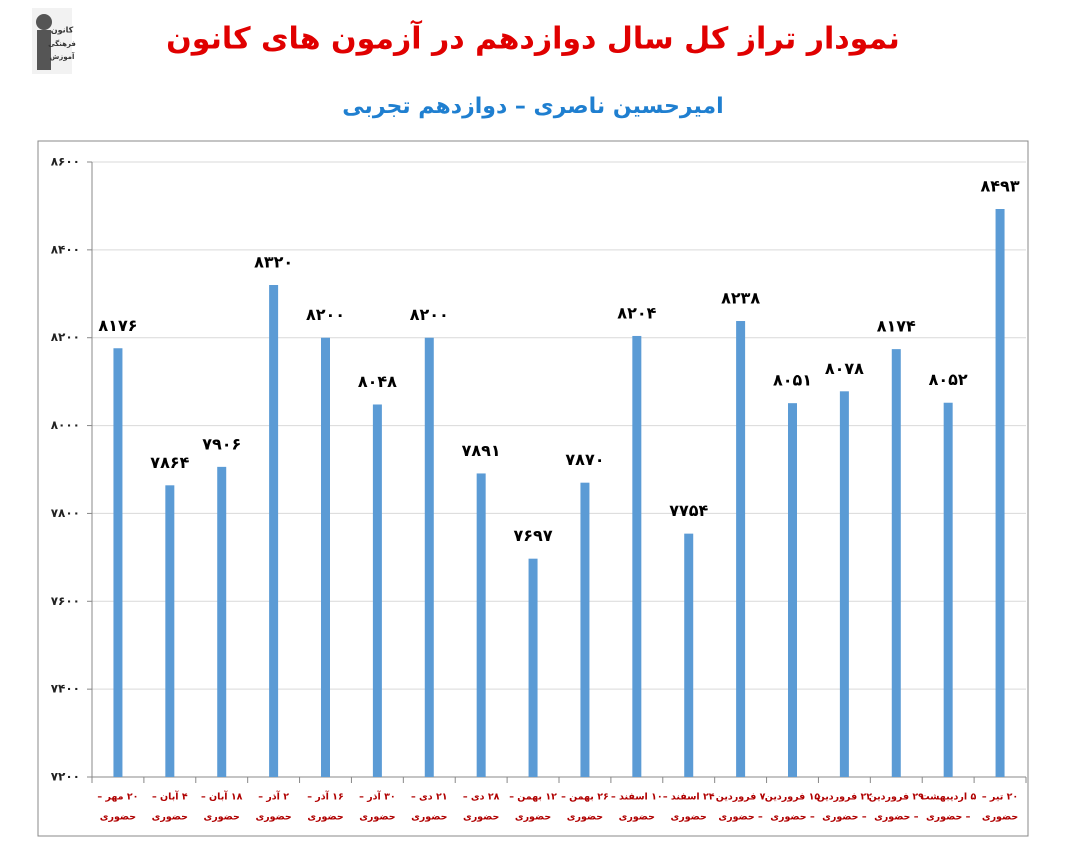 The image size is (1066, 858). Describe the element at coordinates (481, 797) in the screenshot. I see `x-tick-label: ۲۸ دی –` at that location.